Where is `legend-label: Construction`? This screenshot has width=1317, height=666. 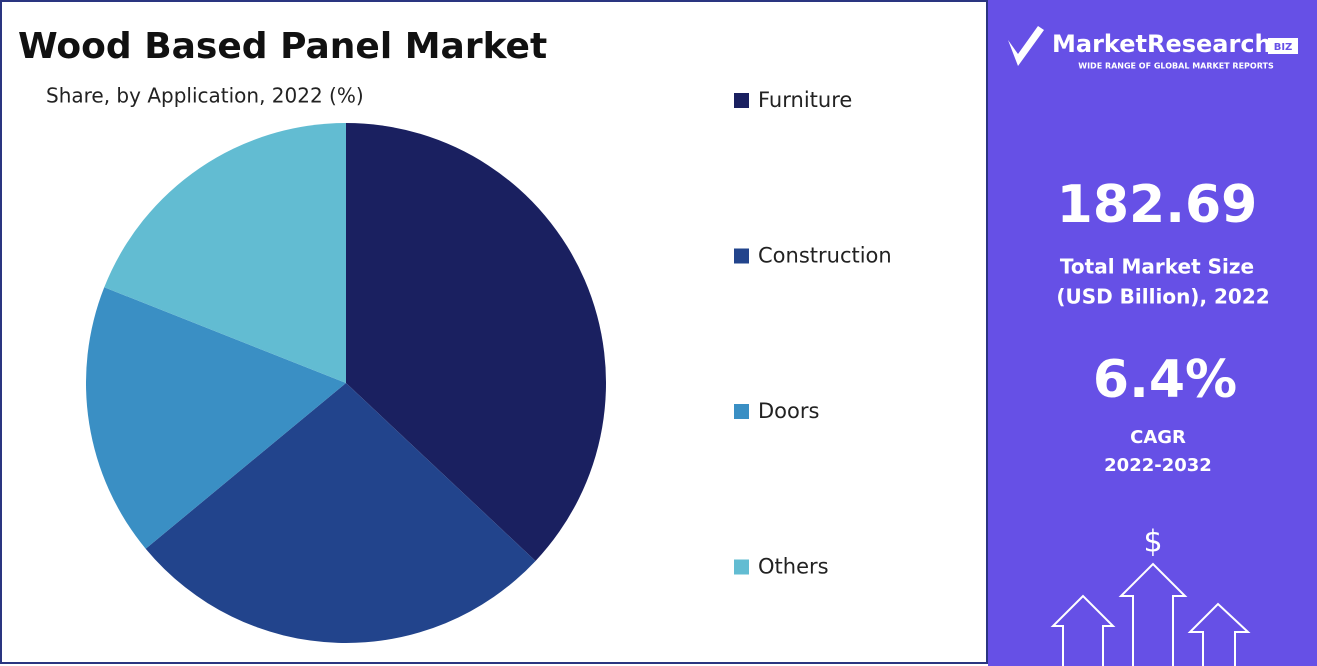 legend-label: Construction is located at coordinates (825, 256).